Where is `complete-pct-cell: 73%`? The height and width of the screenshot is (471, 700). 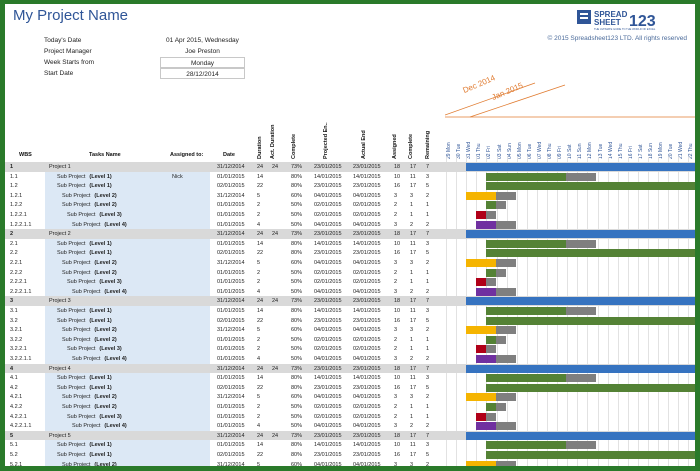
complete-pct-cell: 73% is located at coordinates (297, 234).